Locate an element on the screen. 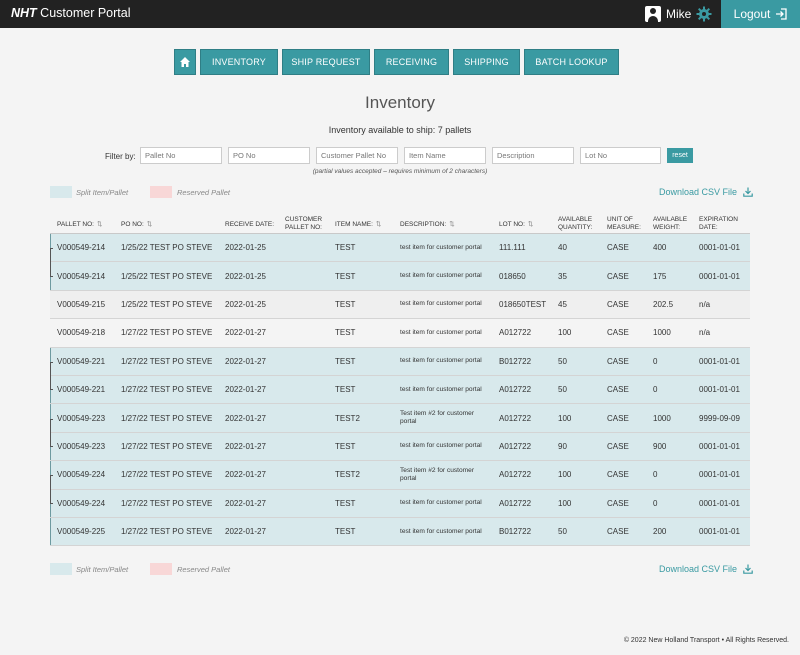 This screenshot has height=655, width=800. cell-available-quantity: 45 is located at coordinates (562, 304).